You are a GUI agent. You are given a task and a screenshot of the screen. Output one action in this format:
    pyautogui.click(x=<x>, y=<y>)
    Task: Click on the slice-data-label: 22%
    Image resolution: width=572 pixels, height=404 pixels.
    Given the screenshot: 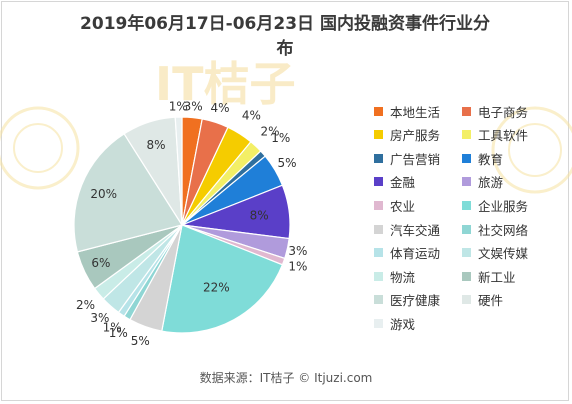 What is the action you would take?
    pyautogui.click(x=216, y=287)
    